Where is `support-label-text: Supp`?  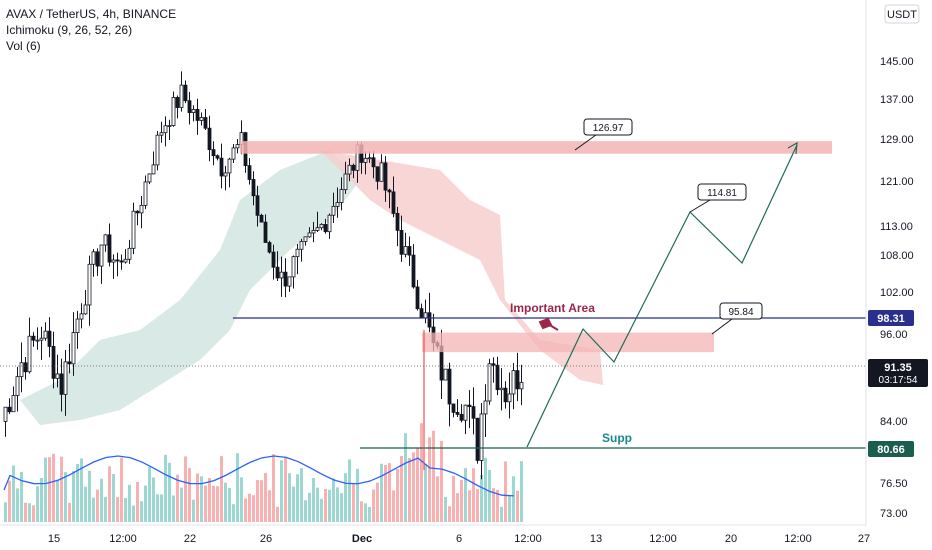
support-label-text: Supp is located at coordinates (617, 438).